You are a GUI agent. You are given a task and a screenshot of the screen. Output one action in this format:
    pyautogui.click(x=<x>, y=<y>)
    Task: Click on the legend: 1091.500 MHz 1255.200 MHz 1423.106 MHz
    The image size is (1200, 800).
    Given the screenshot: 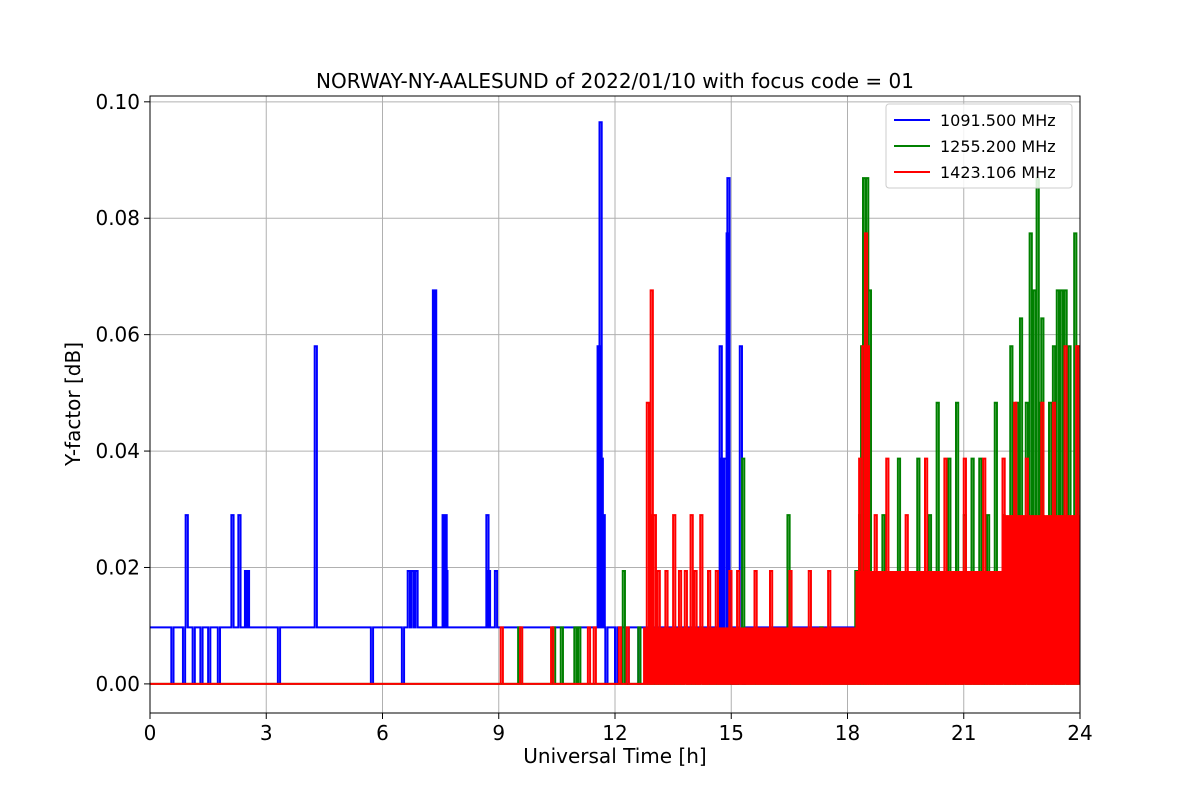 What is the action you would take?
    pyautogui.click(x=979, y=146)
    